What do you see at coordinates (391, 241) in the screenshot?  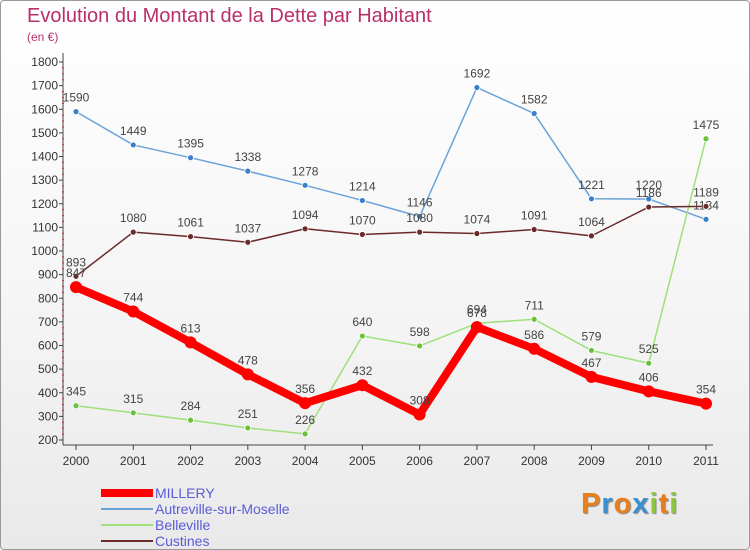 I see `series-line-custines` at bounding box center [391, 241].